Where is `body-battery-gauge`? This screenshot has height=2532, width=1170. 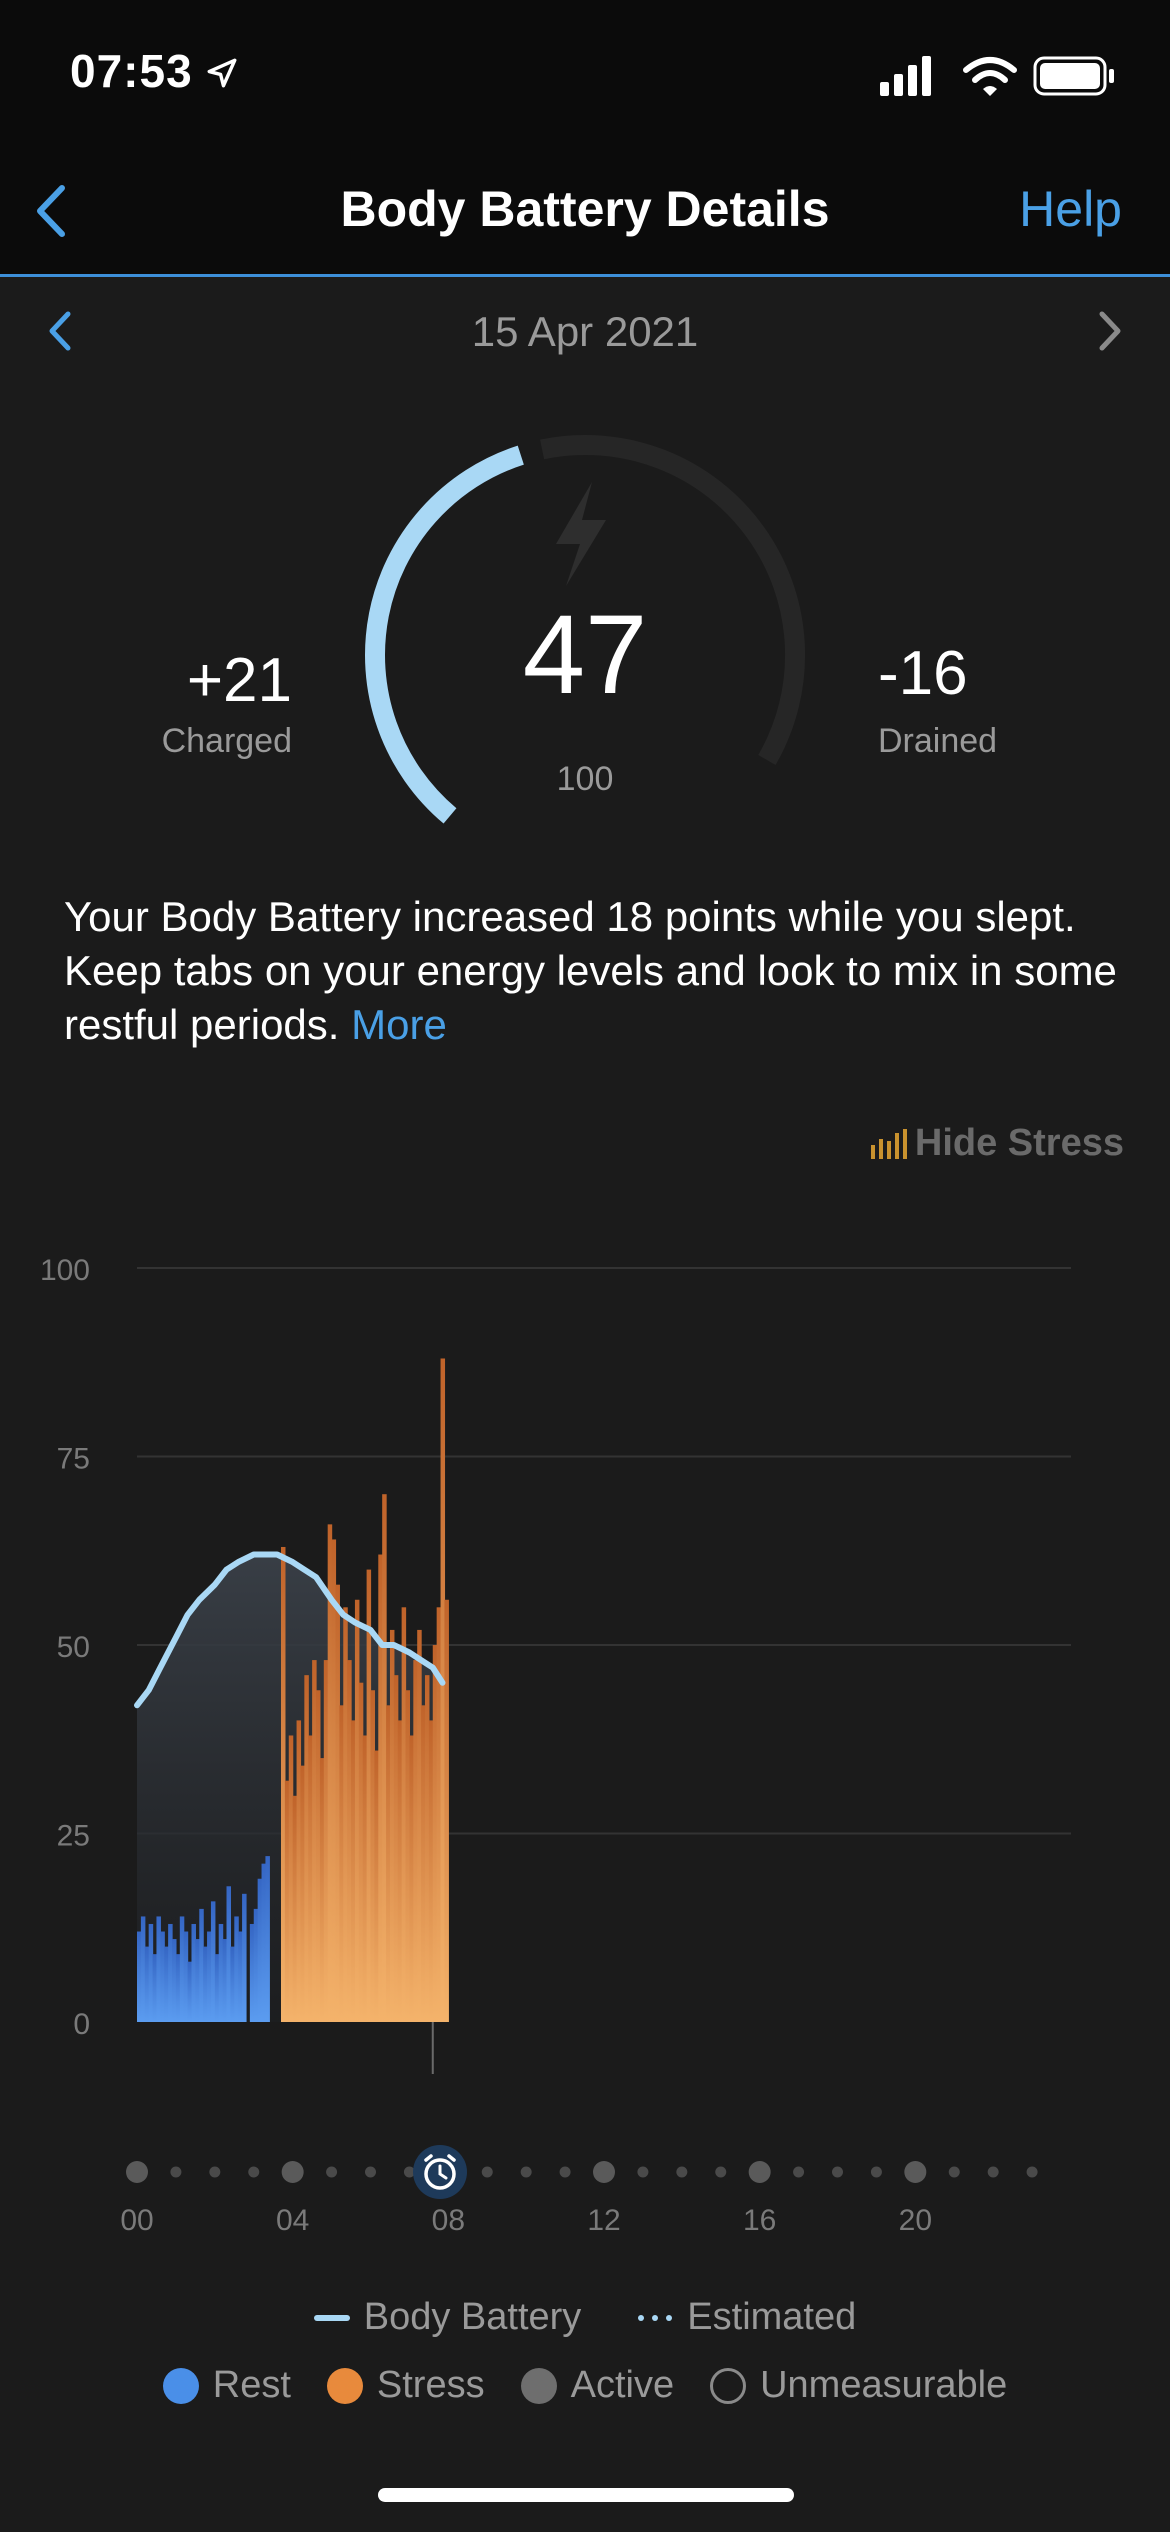 body-battery-gauge is located at coordinates (585, 629).